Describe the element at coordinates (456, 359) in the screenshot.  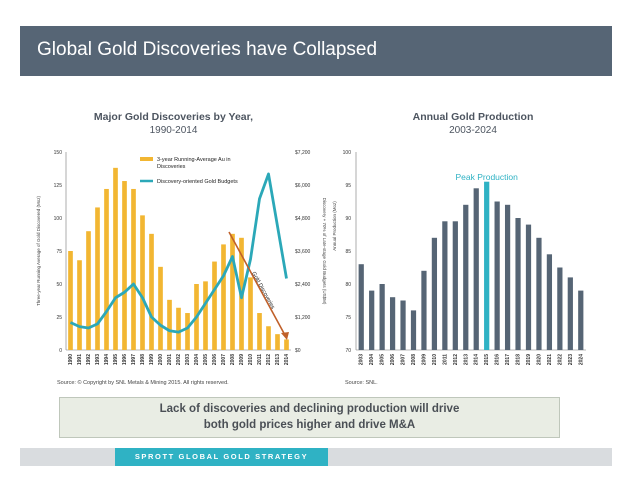
I see `production-x-tick-label: 2012` at that location.